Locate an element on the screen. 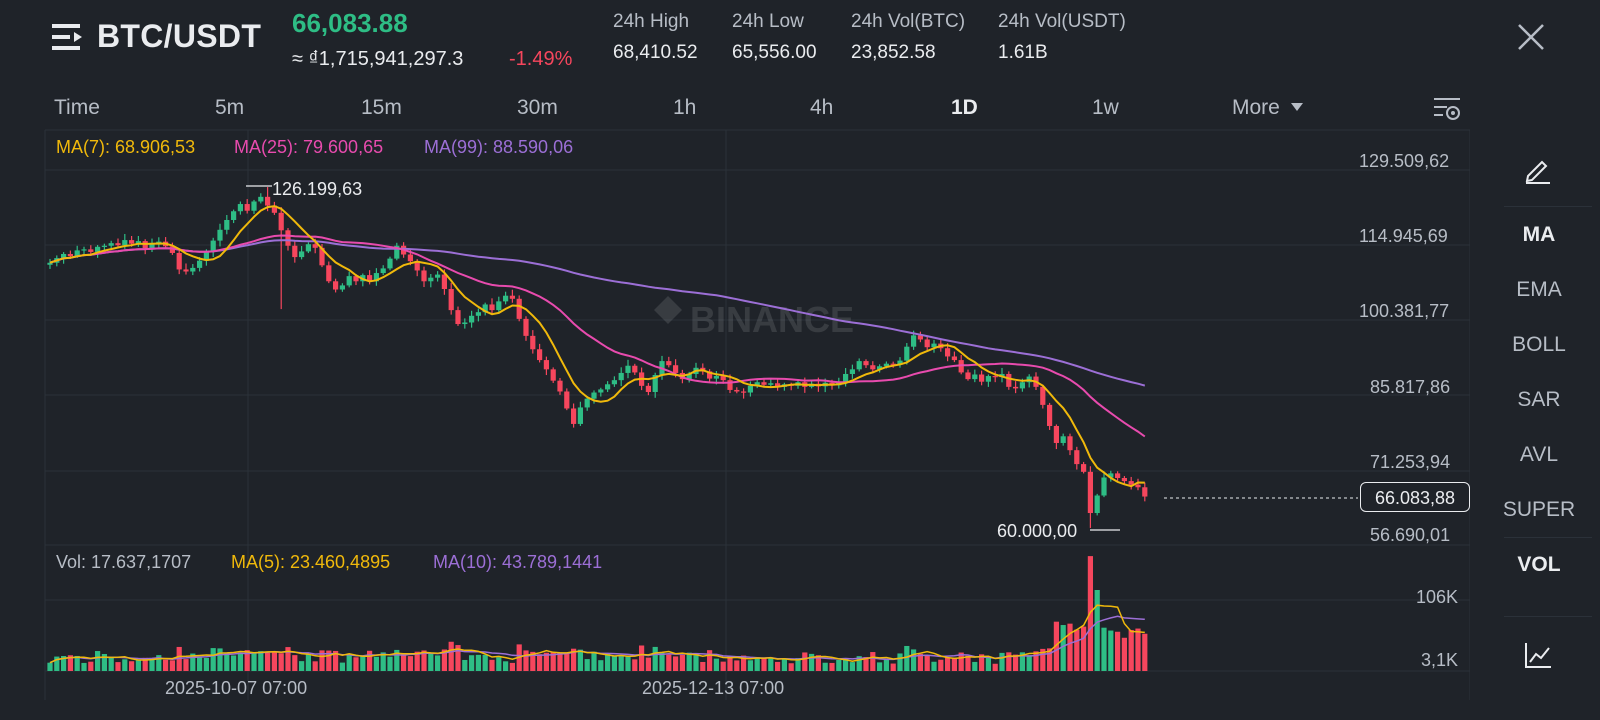  indicator-sar: SAR is located at coordinates (1539, 399).